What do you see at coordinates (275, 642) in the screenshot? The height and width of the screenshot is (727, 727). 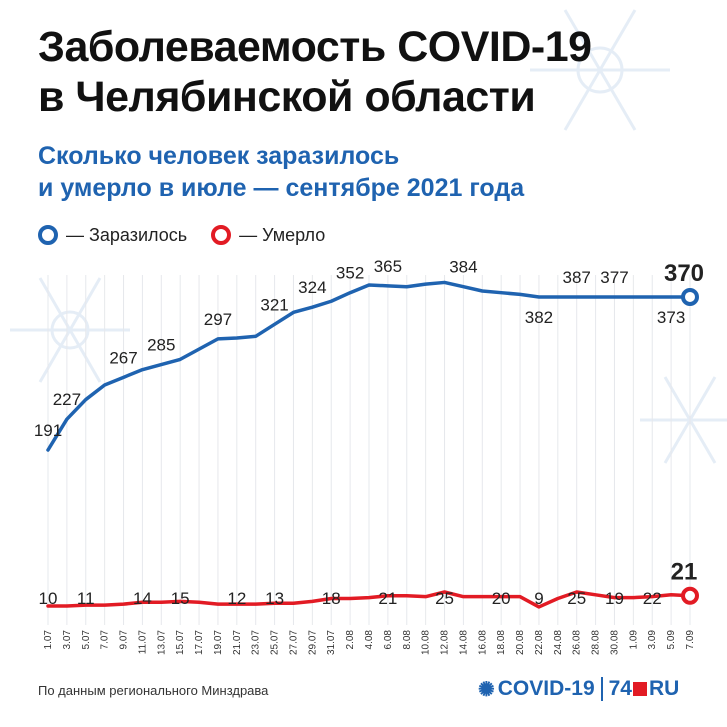 I see `x-tick-label: 25.07` at bounding box center [275, 642].